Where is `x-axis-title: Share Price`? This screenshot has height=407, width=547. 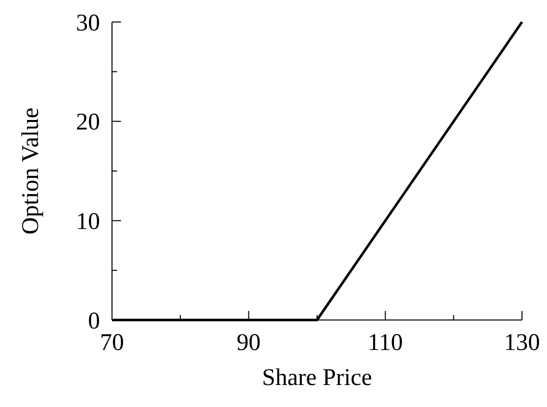 x-axis-title: Share Price is located at coordinates (317, 378).